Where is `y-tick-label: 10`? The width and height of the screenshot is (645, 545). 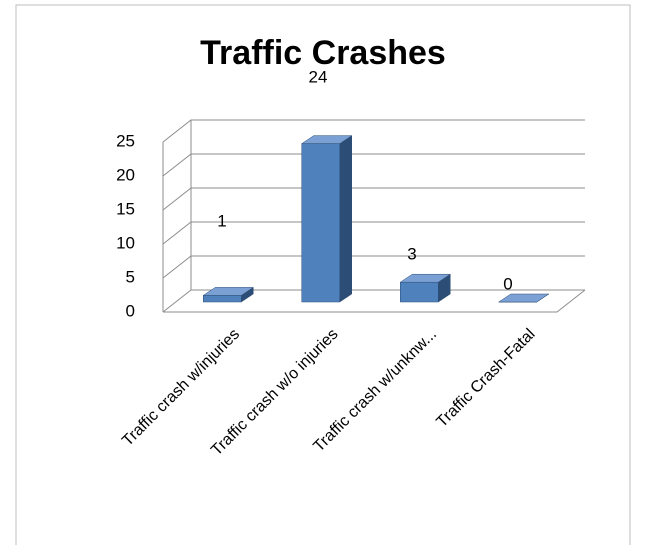 y-tick-label: 10 is located at coordinates (125, 242).